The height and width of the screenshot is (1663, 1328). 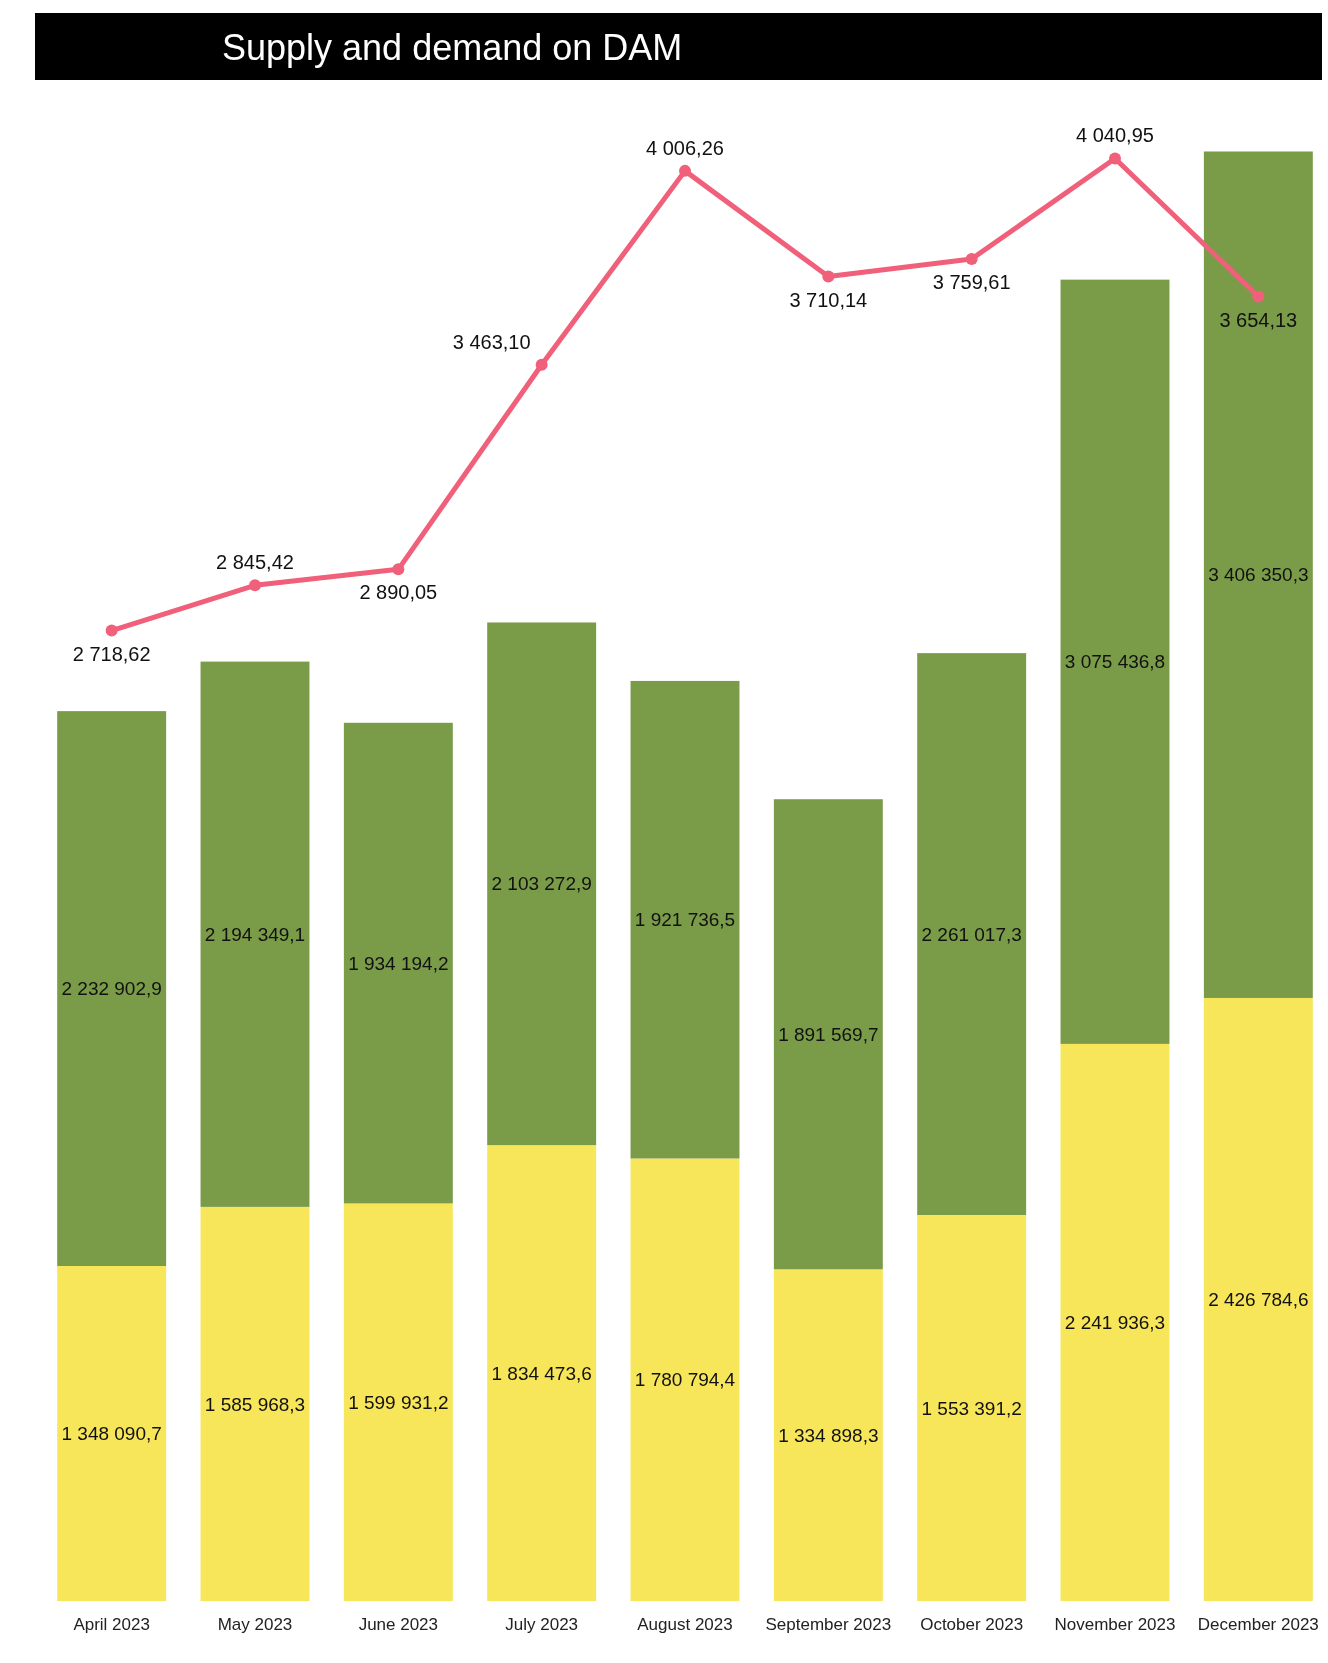 I want to click on data-label: 2 194 349,1, so click(x=255, y=934).